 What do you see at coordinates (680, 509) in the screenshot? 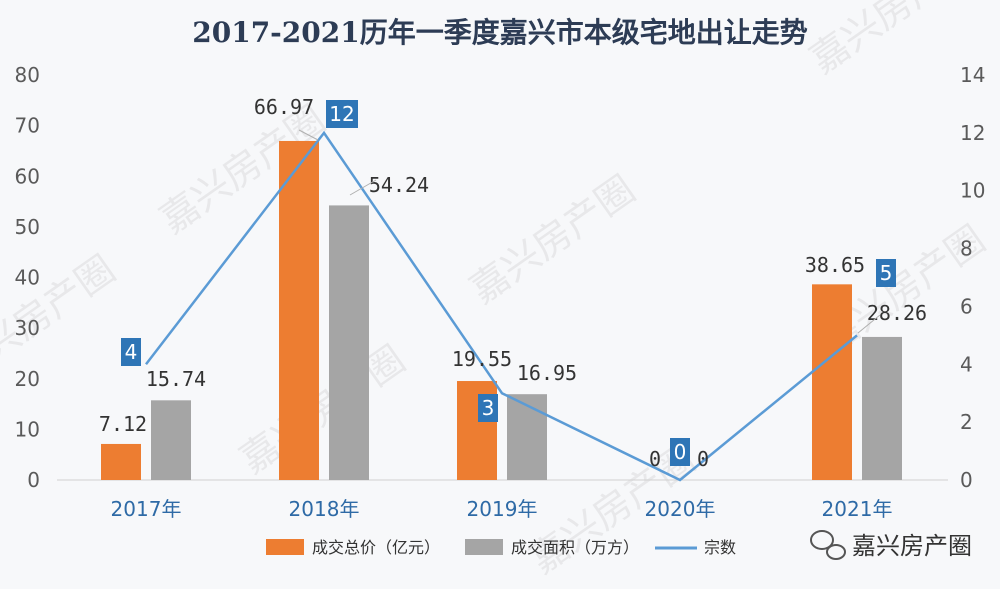
I see `category-label: 2020年` at bounding box center [680, 509].